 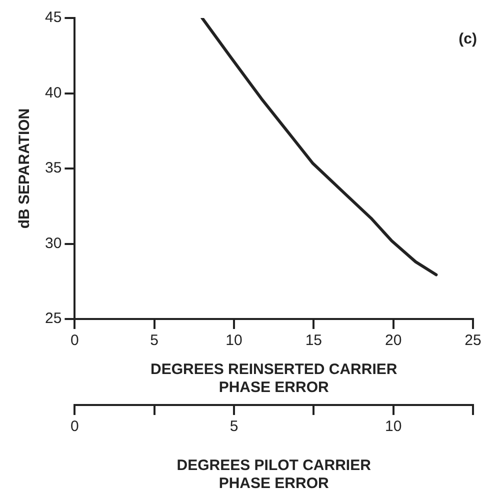 What do you see at coordinates (274, 474) in the screenshot?
I see `x2-axis-title: DEGREES PILOT CARRIER PHASE ERROR` at bounding box center [274, 474].